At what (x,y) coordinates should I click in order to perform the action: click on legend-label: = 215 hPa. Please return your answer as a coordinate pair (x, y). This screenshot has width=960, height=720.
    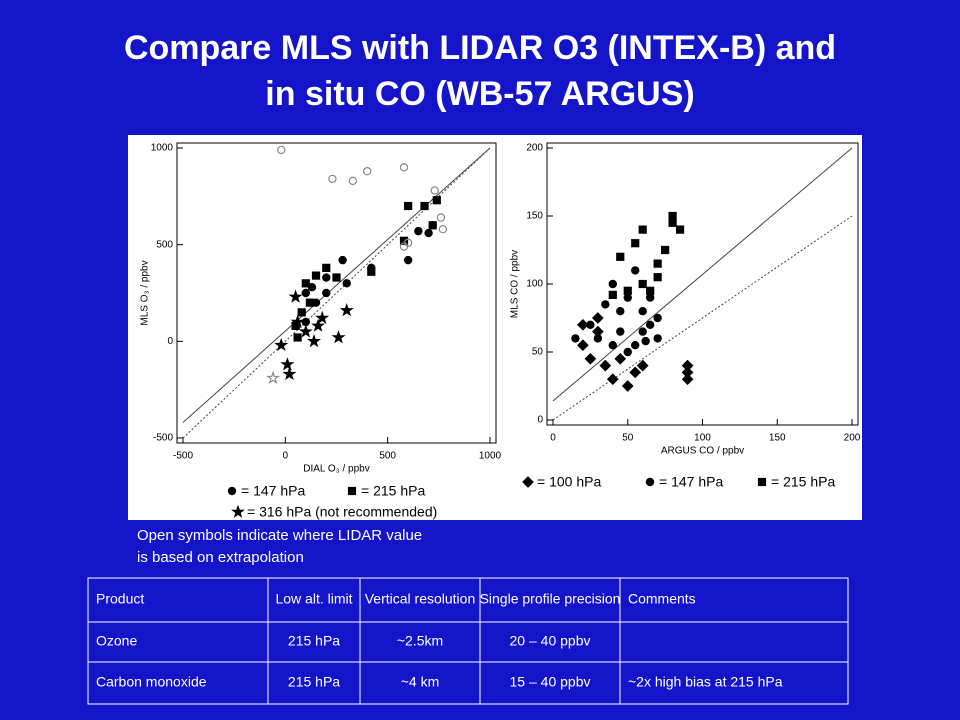
    Looking at the image, I should click on (803, 482).